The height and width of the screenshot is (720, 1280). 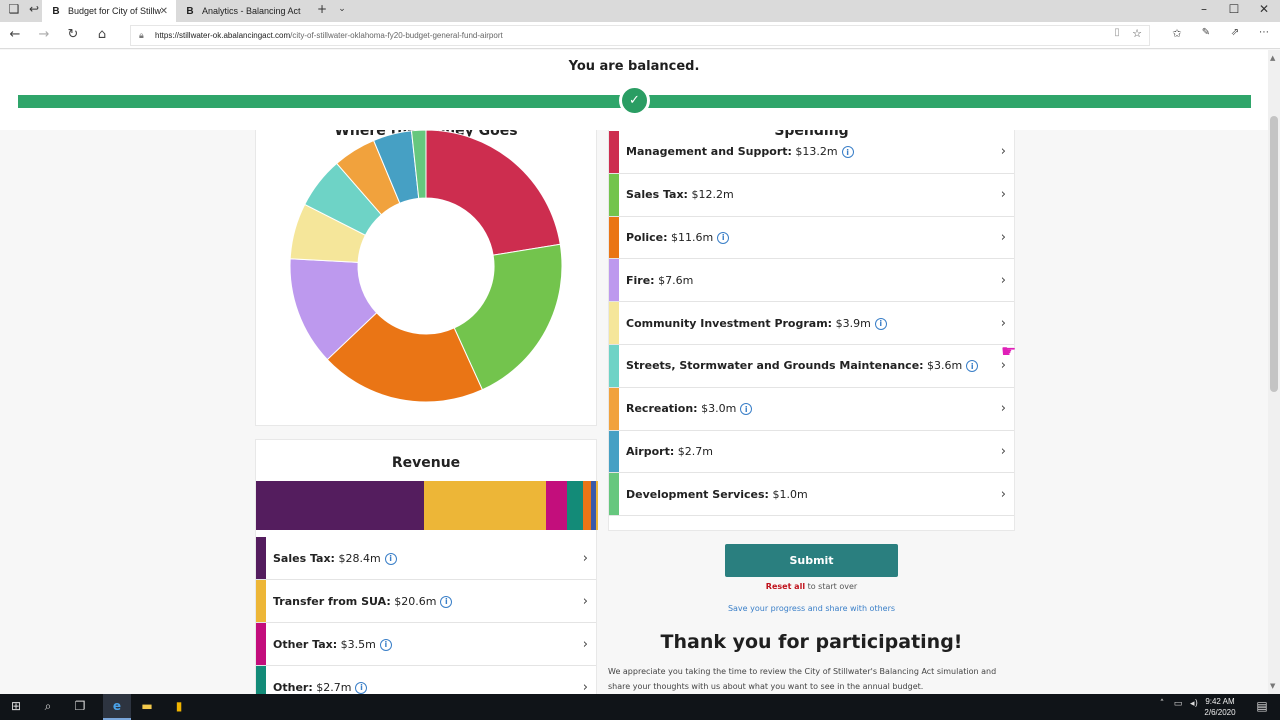 I want to click on home-icon: ⌂, so click(x=102, y=34).